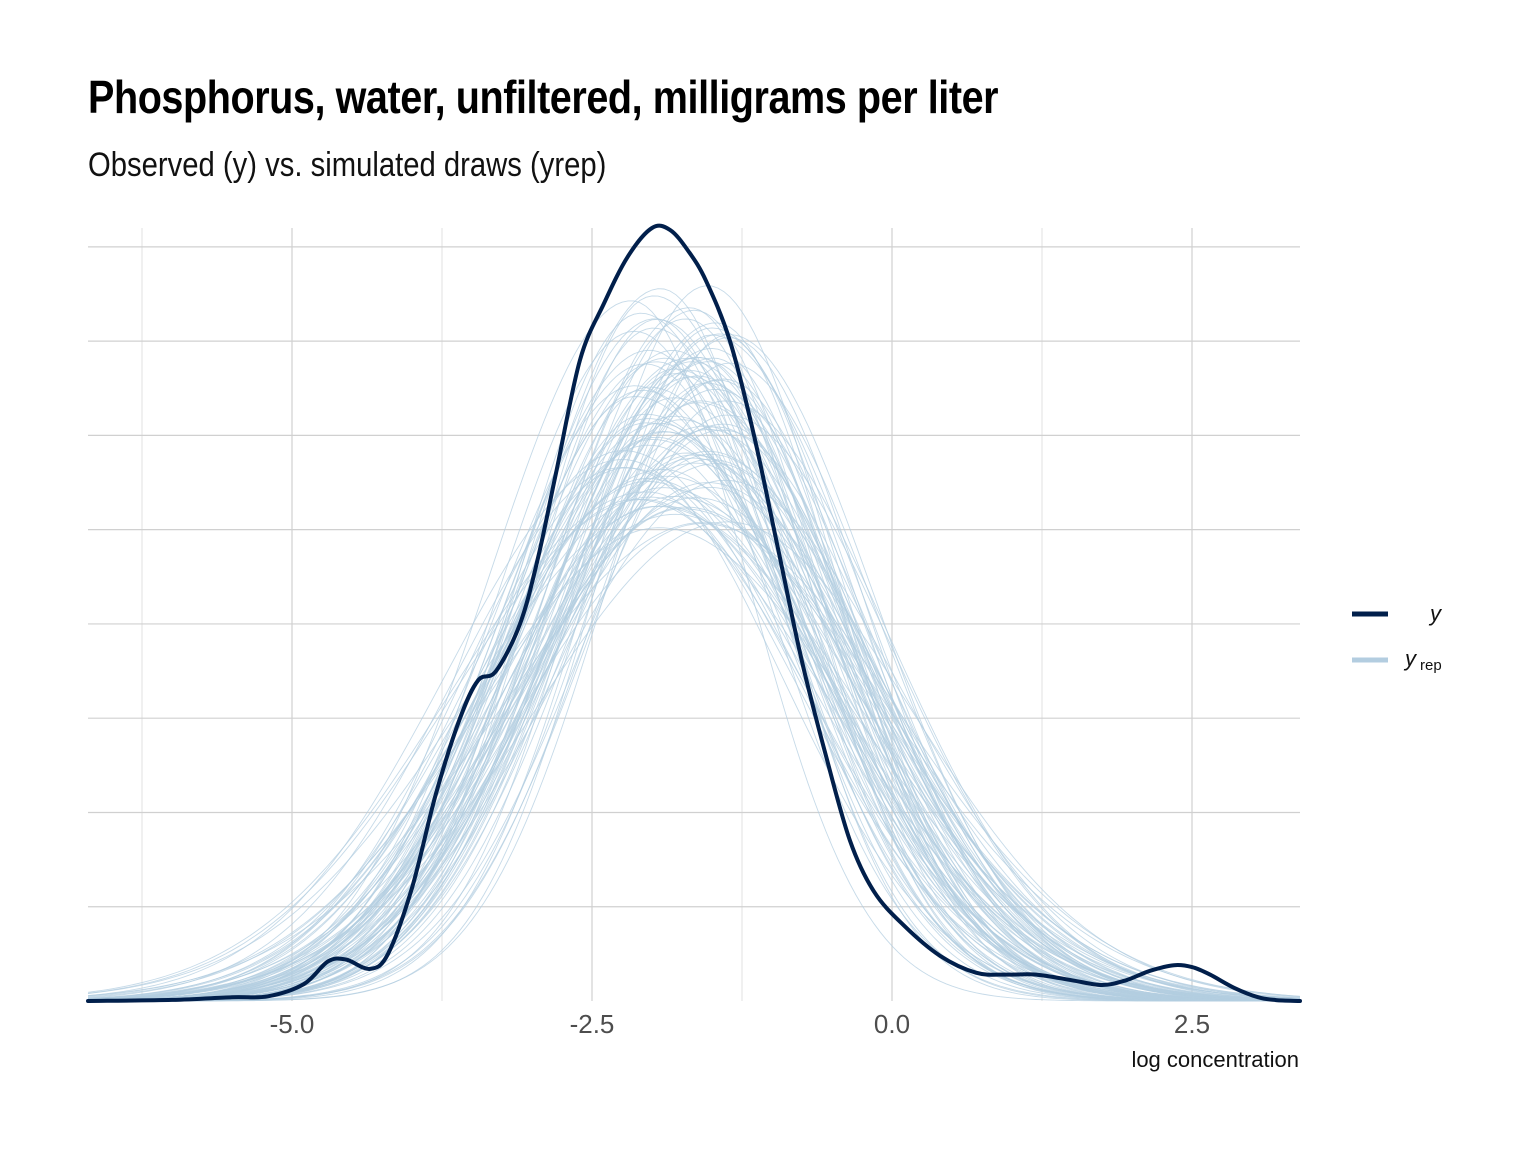  Describe the element at coordinates (347, 165) in the screenshot. I see `chart-subtitle: Observed (y) vs. simulated draws (yrep)` at that location.